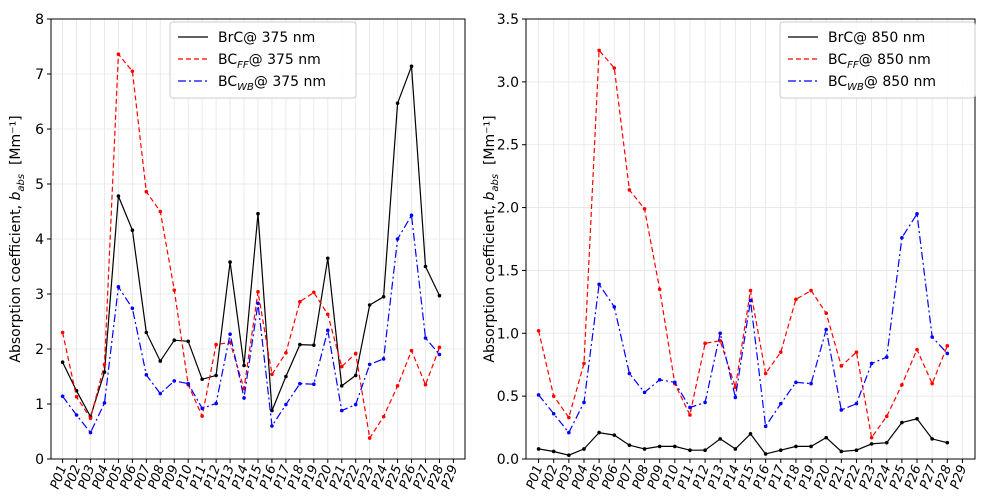  I want to click on y-tick-label: 1.0, so click(508, 334).